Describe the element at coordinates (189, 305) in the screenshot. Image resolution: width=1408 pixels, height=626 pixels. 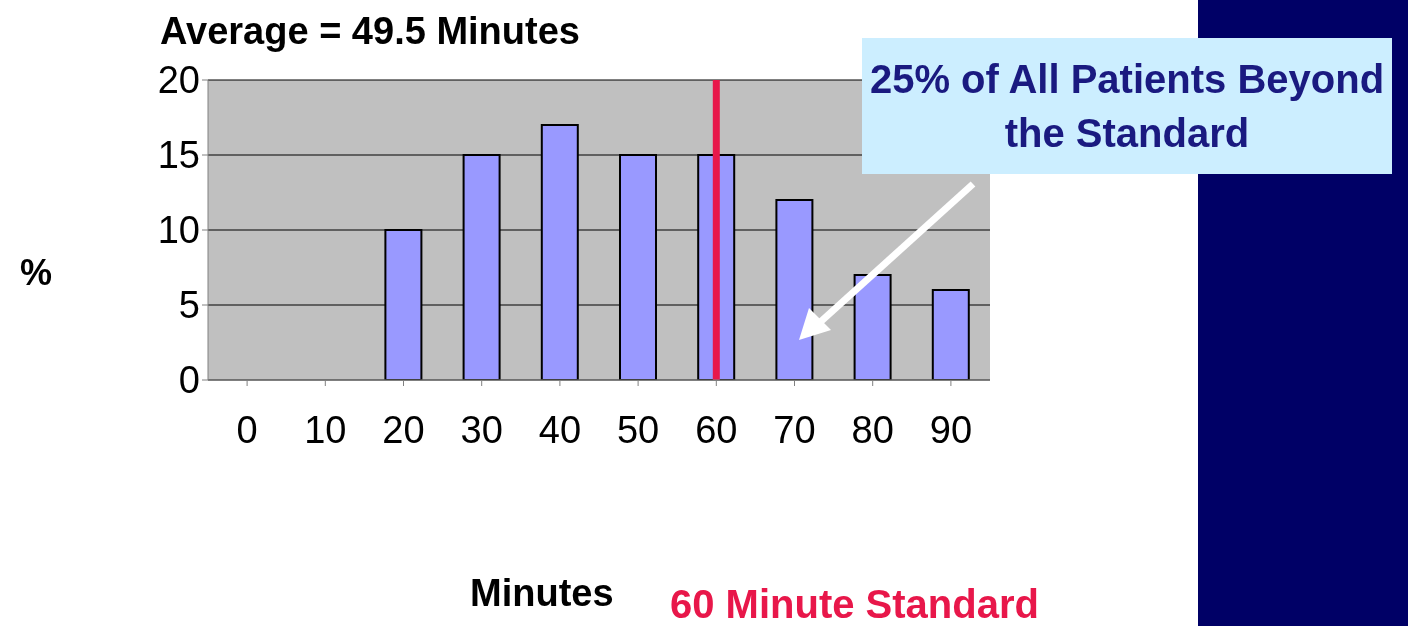
I see `y-tick-label: 5` at that location.